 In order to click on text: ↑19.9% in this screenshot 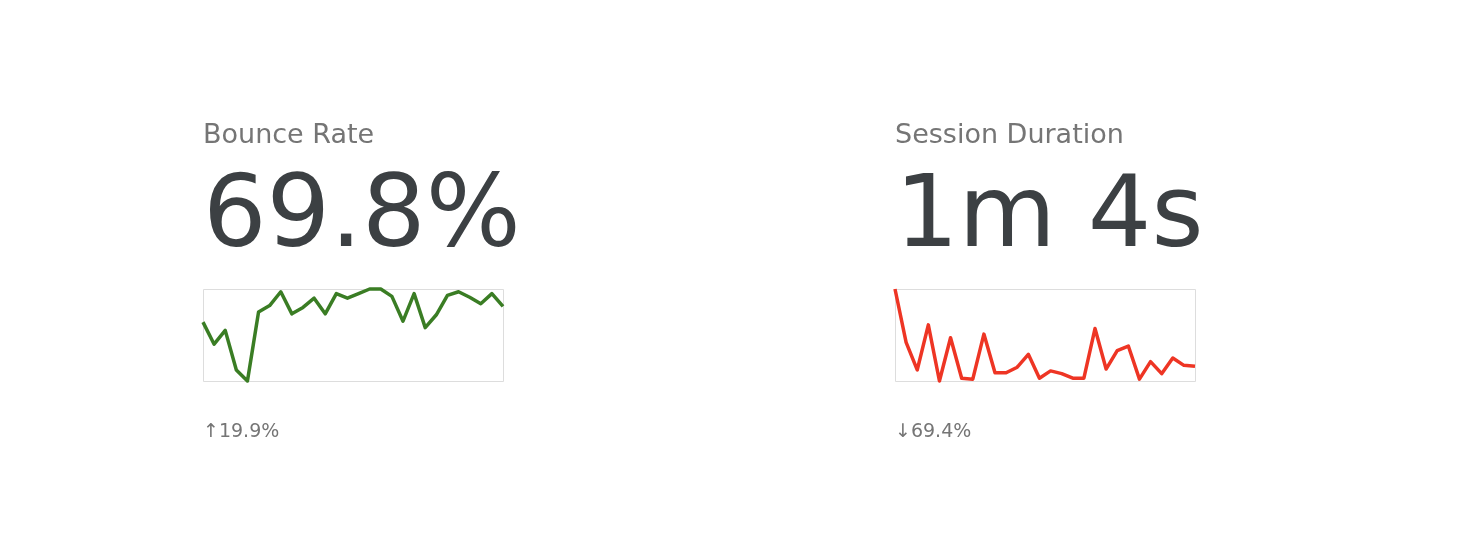, I will do `click(241, 430)`.